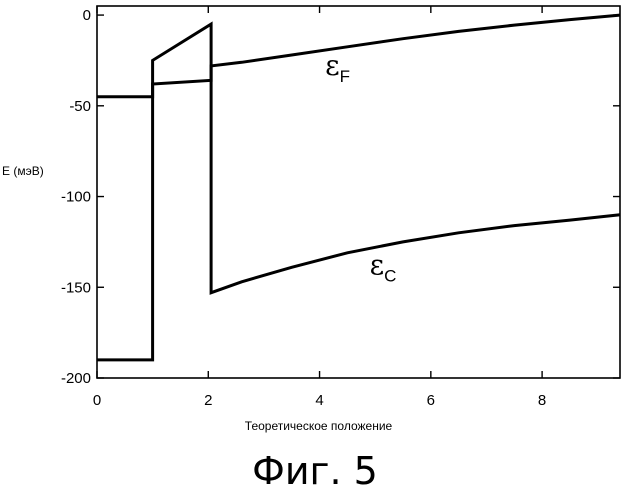 Image resolution: width=630 pixels, height=500 pixels. What do you see at coordinates (76, 378) in the screenshot?
I see `y-tick-label-4: -200` at bounding box center [76, 378].